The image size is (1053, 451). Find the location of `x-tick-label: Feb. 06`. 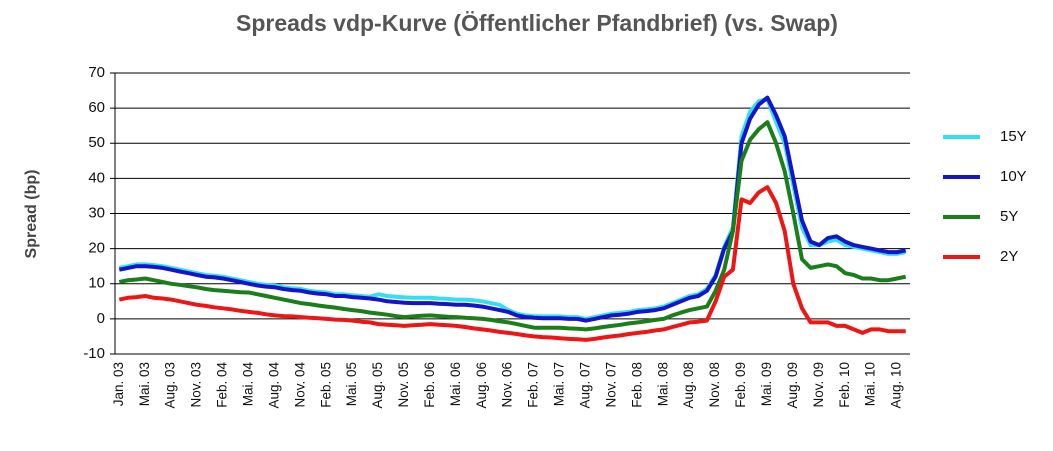

x-tick-label: Feb. 06 is located at coordinates (429, 385).